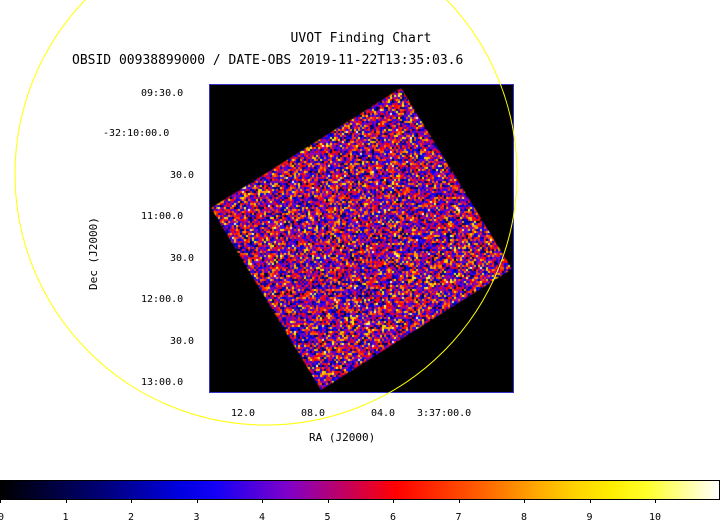 This screenshot has width=722, height=523. What do you see at coordinates (162, 382) in the screenshot?
I see `dec-tick-label: 13:00.0` at bounding box center [162, 382].